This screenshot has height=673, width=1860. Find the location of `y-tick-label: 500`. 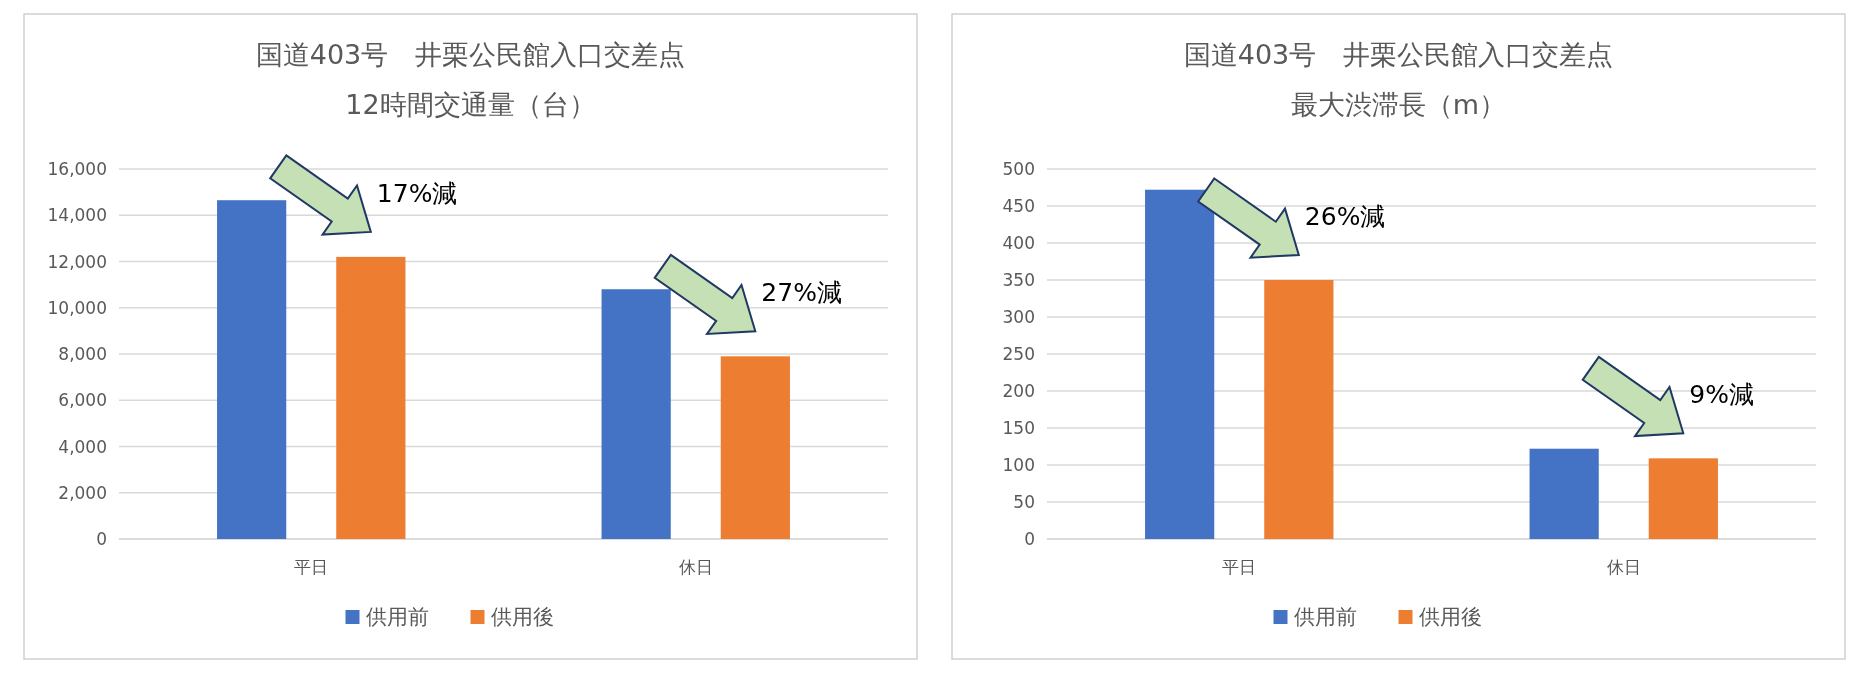

y-tick-label: 500 is located at coordinates (1018, 169).